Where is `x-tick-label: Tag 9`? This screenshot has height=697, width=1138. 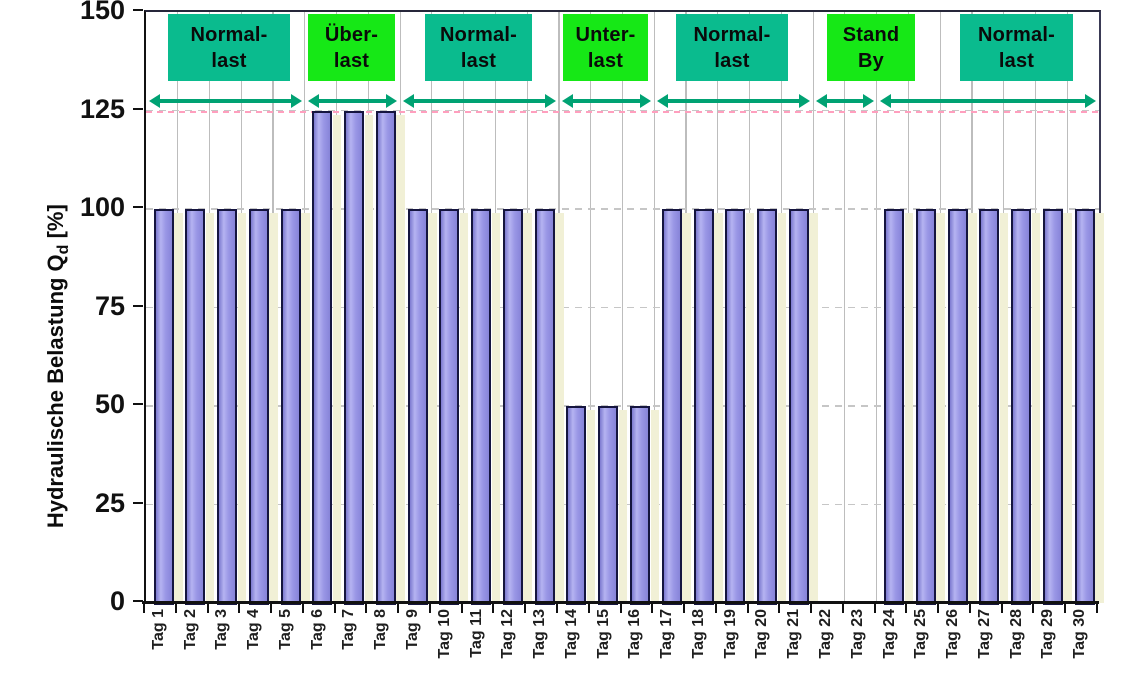 x-tick-label: Tag 9 is located at coordinates (413, 629).